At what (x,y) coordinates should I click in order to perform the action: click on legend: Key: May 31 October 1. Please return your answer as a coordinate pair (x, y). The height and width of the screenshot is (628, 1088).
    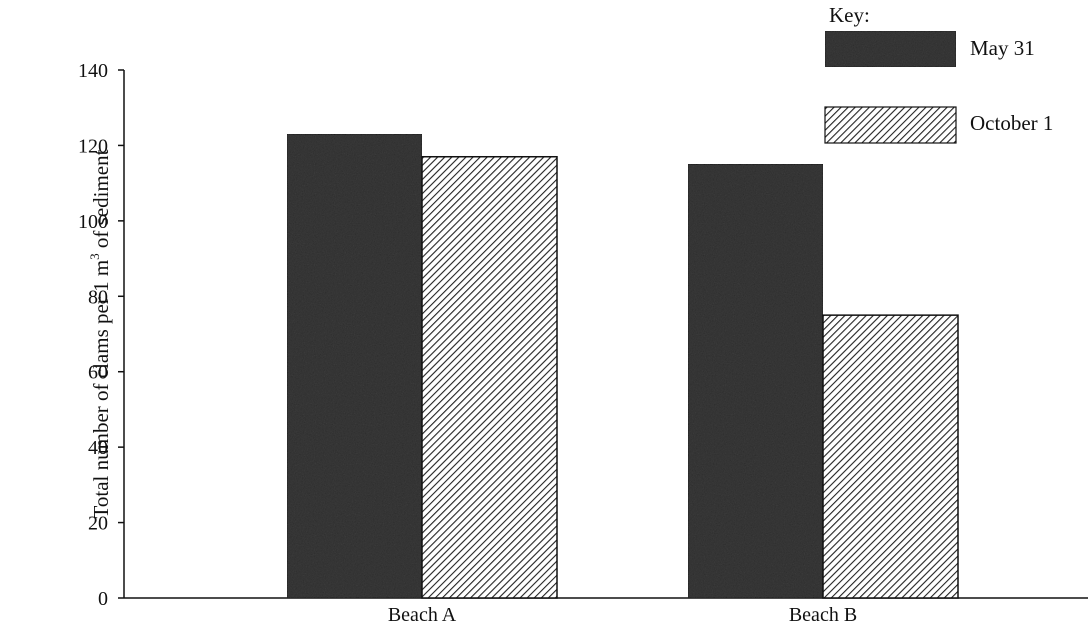
    Looking at the image, I should click on (938, 73).